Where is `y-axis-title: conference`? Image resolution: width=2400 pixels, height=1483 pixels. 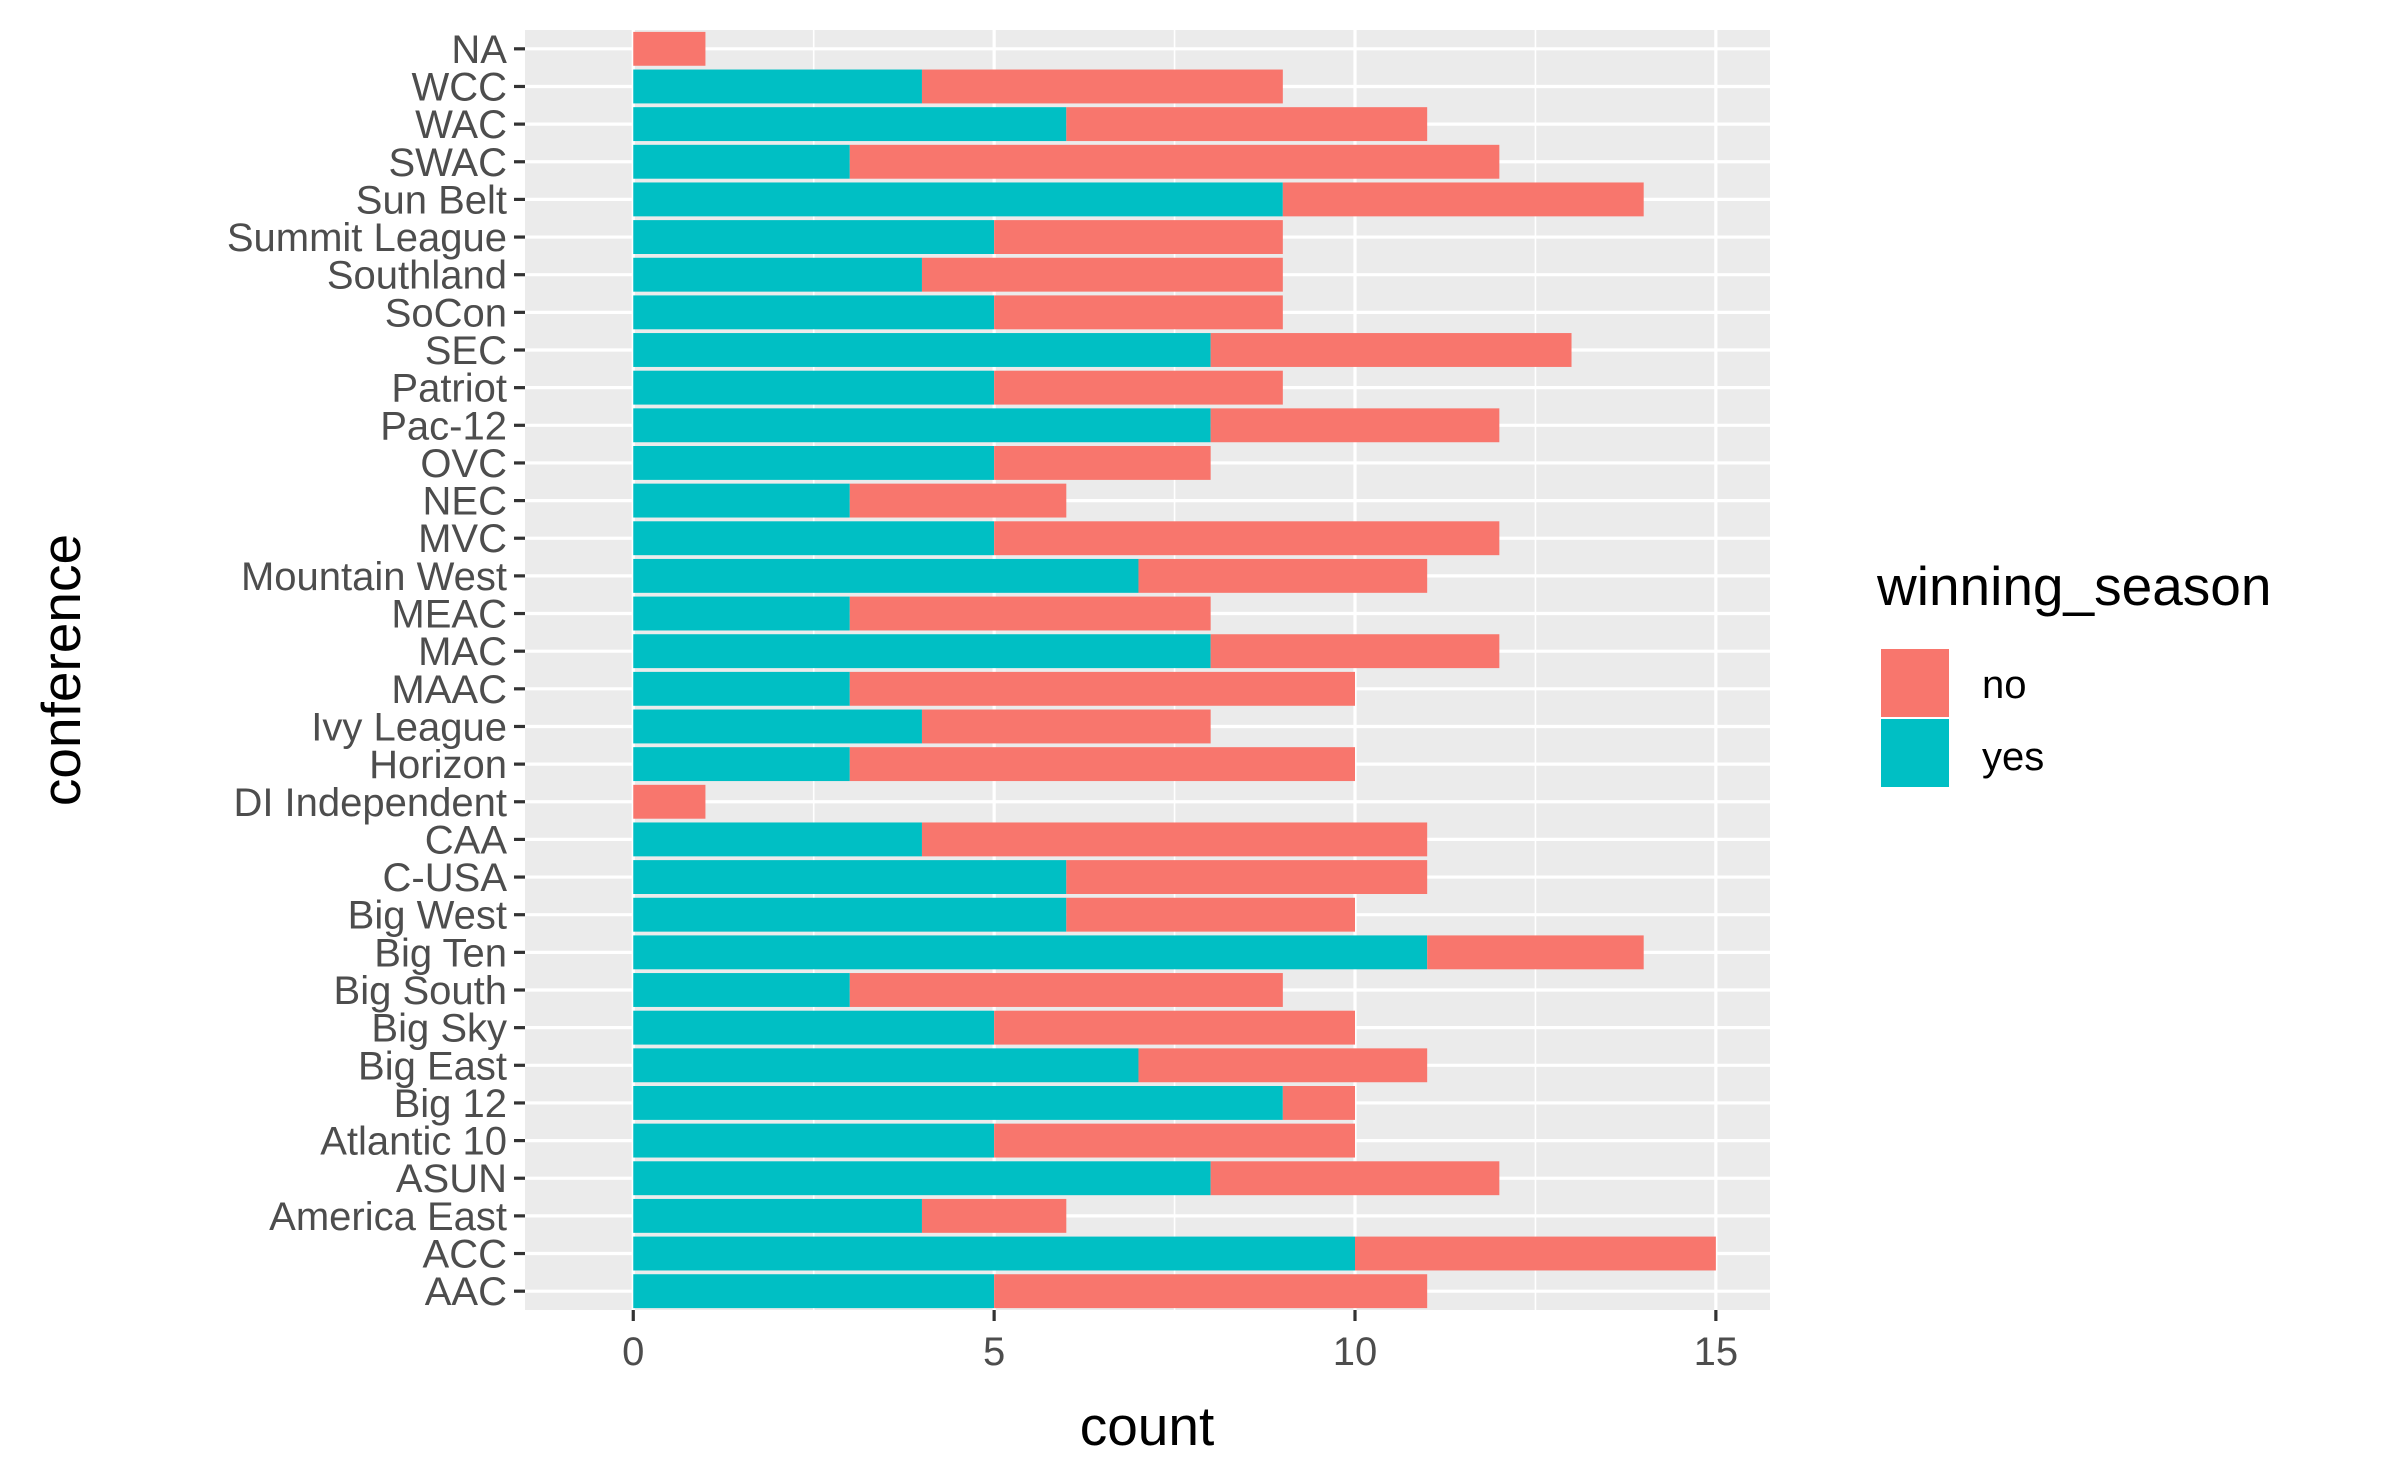 y-axis-title: conference is located at coordinates (61, 670).